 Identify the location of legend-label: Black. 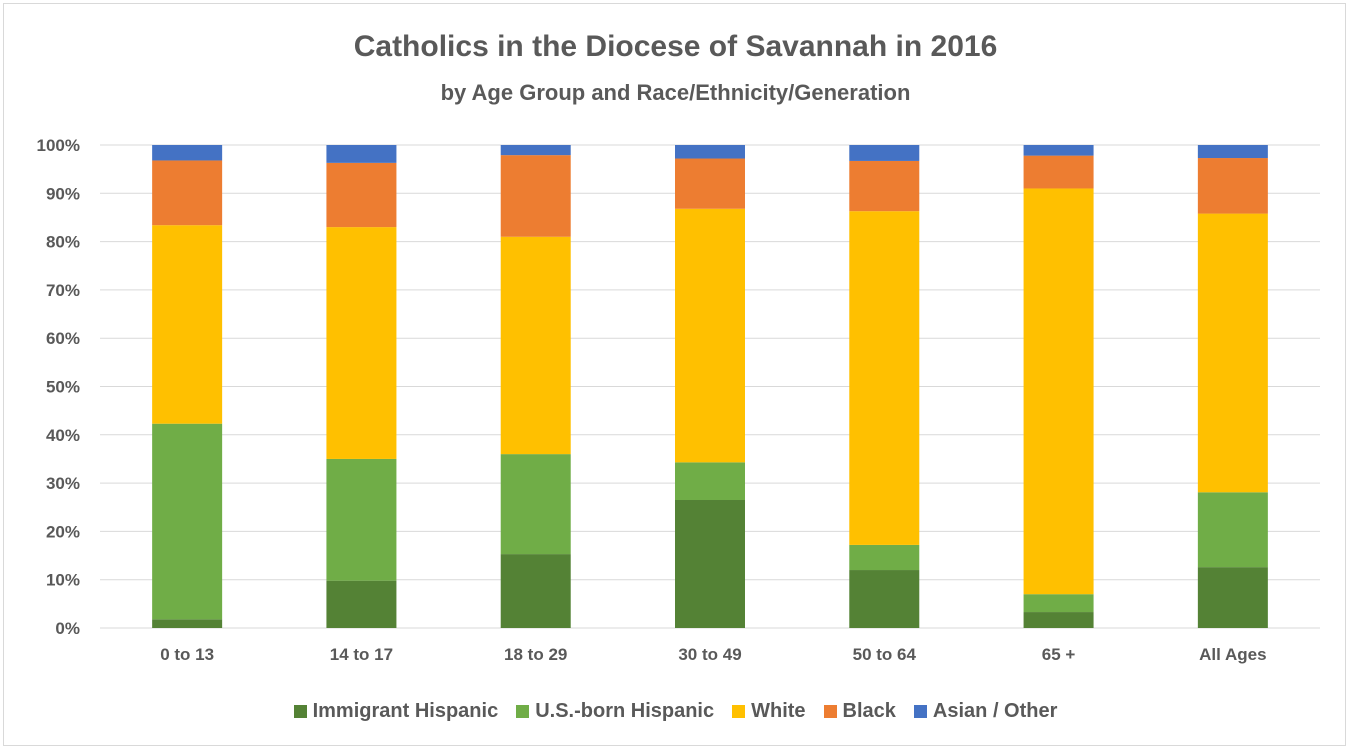
(869, 711).